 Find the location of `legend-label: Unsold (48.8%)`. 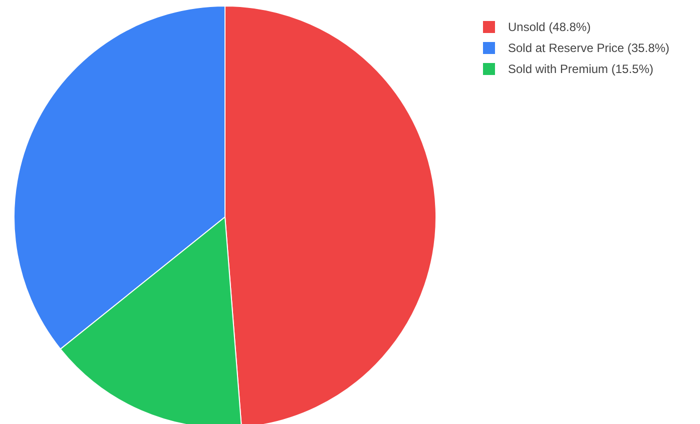

legend-label: Unsold (48.8%) is located at coordinates (549, 27).